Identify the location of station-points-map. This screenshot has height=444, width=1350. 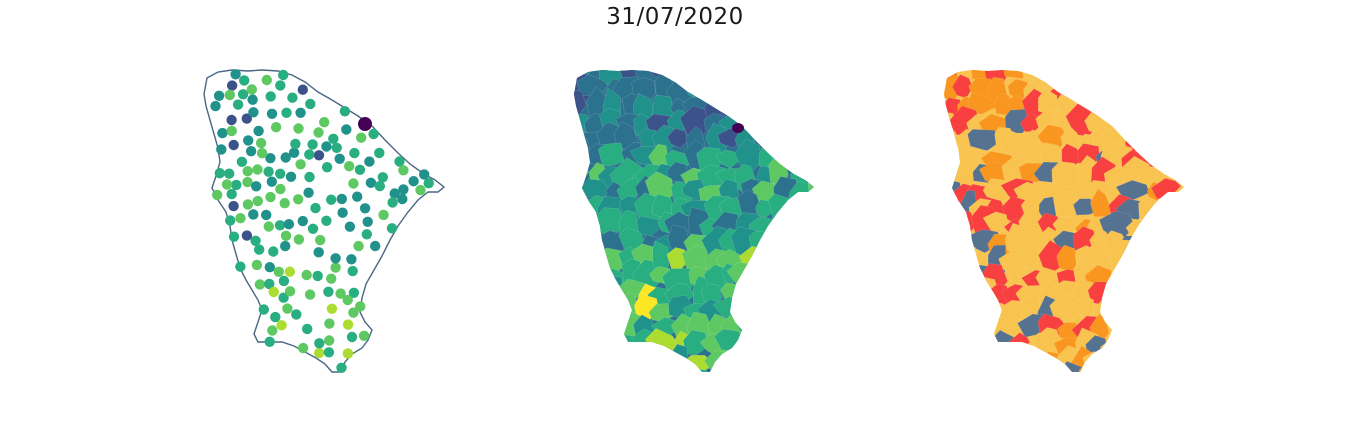
(324, 221).